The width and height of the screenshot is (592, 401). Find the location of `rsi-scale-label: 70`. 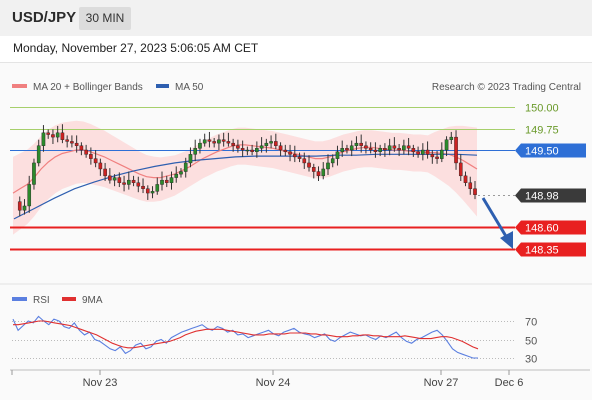

rsi-scale-label: 70 is located at coordinates (531, 323).